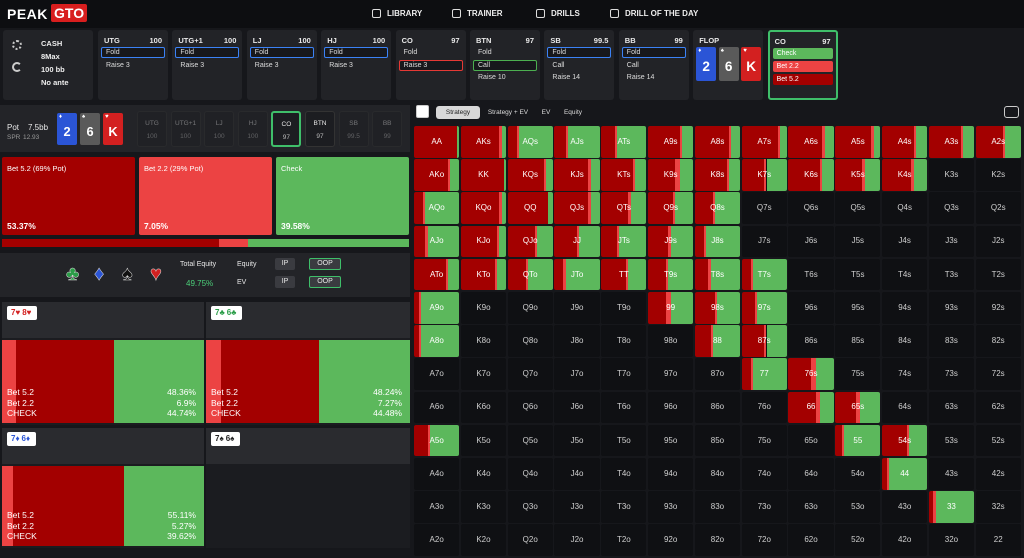  Describe the element at coordinates (624, 507) in the screenshot. I see `hand-cell: T3o` at that location.